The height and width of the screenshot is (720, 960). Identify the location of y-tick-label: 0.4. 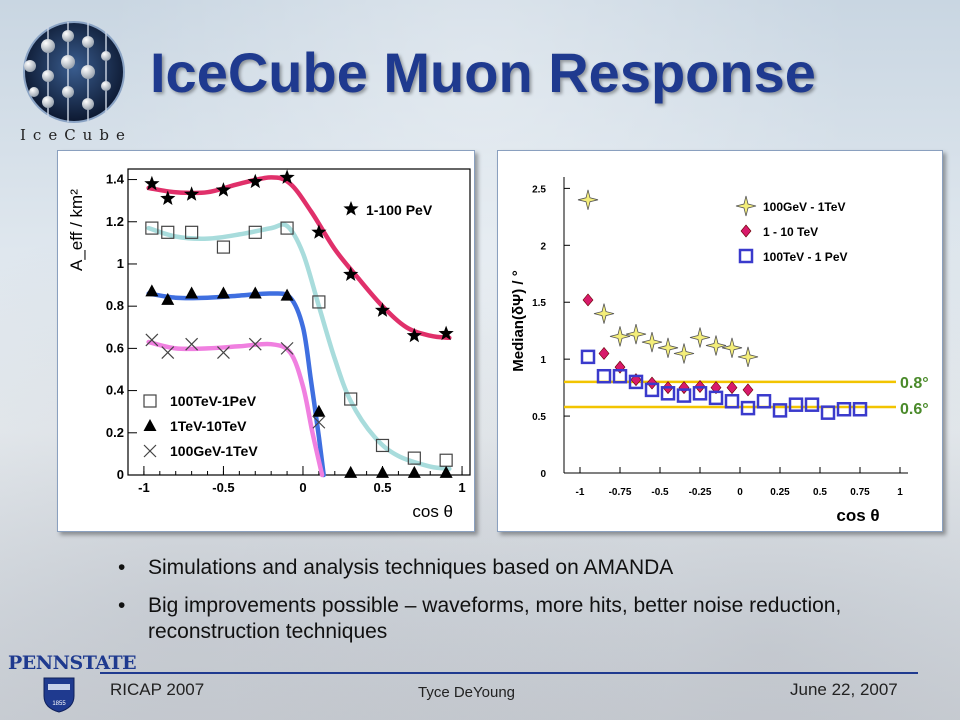
(115, 390).